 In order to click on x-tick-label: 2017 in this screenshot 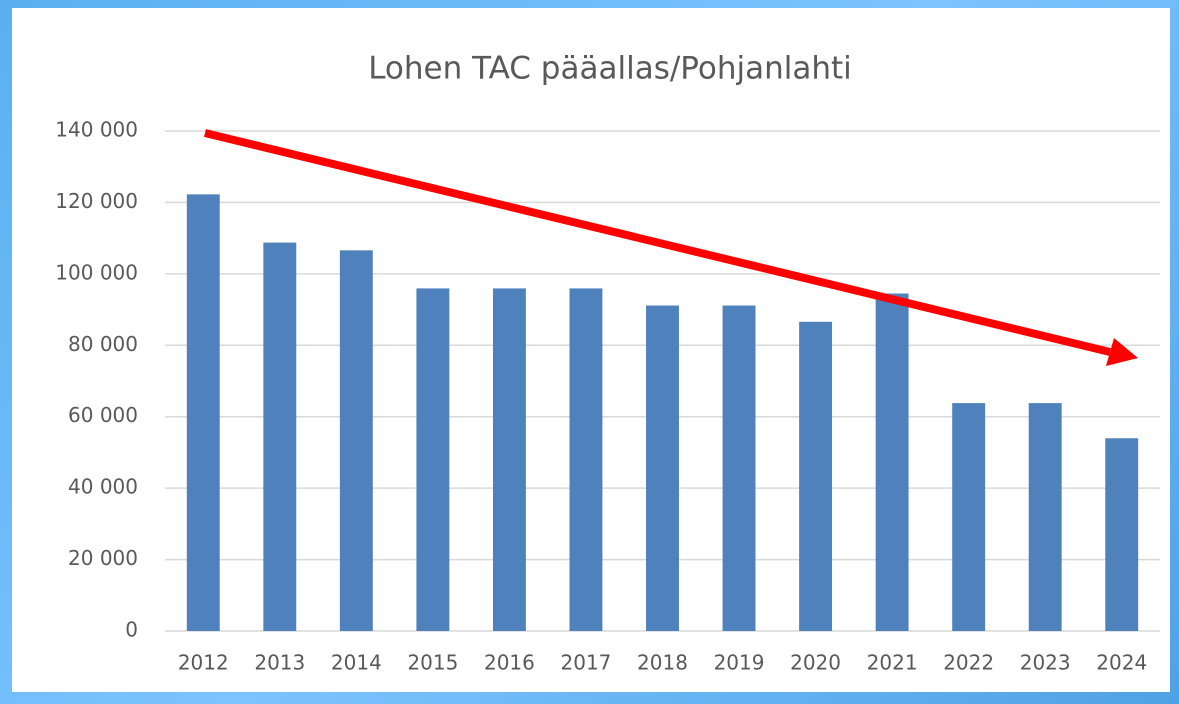, I will do `click(586, 663)`.